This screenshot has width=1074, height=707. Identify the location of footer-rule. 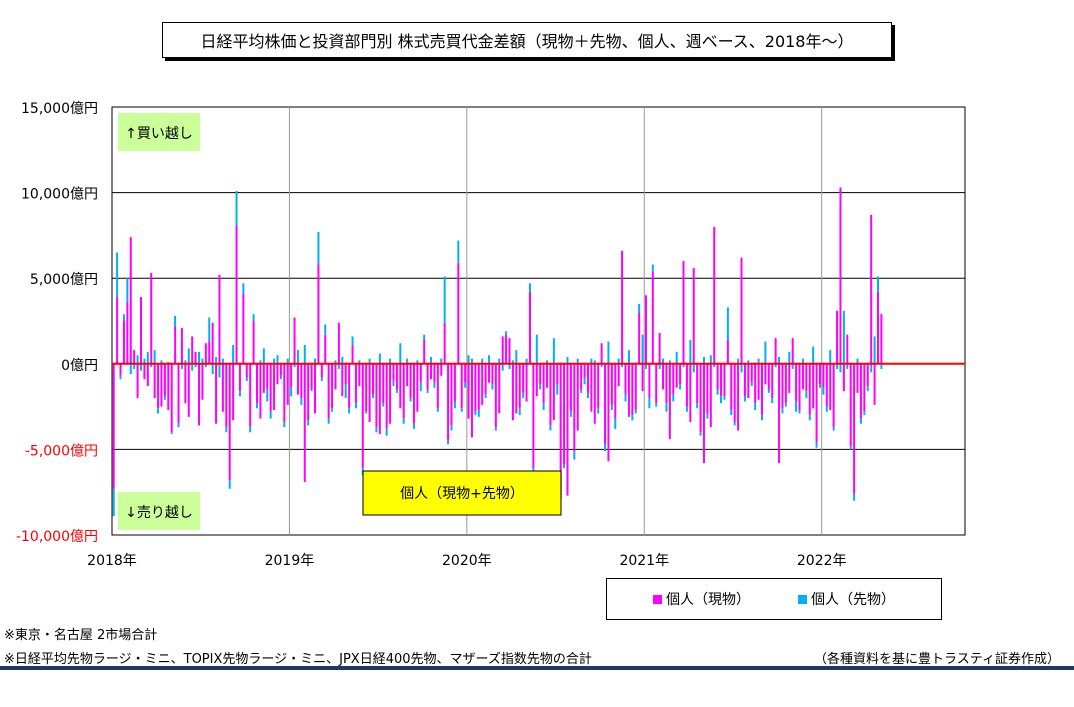
(537, 668).